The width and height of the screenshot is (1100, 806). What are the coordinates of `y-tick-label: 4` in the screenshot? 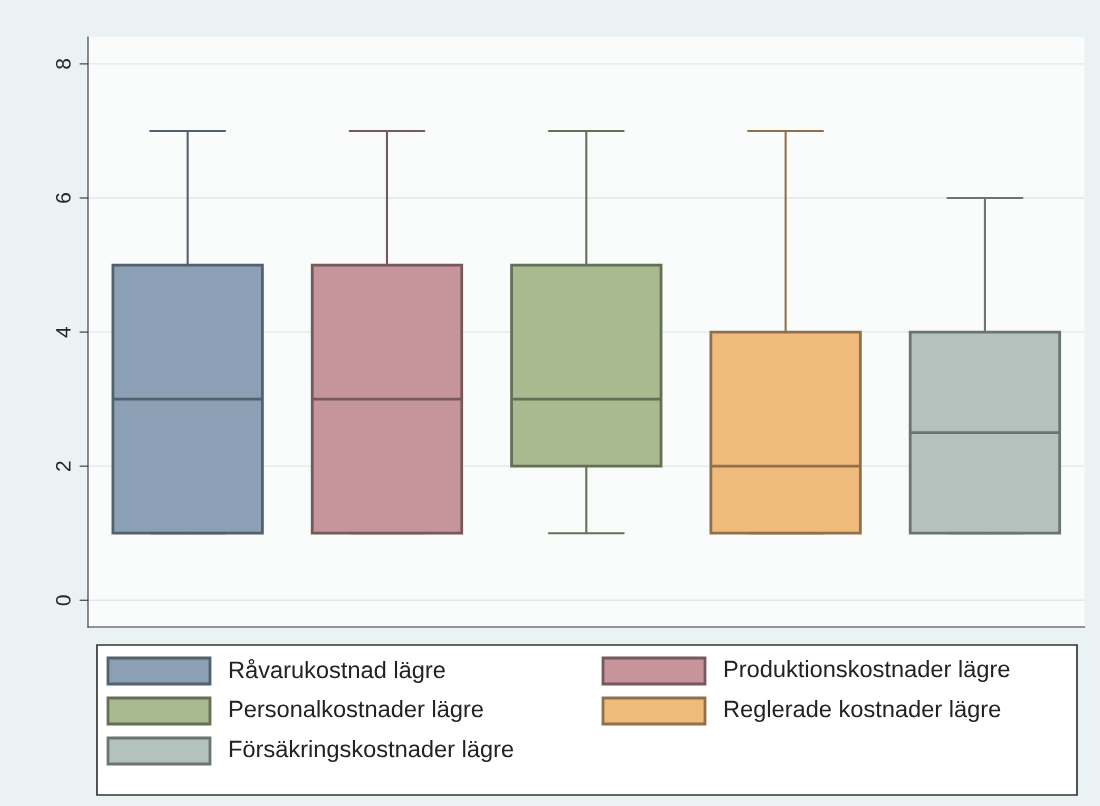 It's located at (63, 332).